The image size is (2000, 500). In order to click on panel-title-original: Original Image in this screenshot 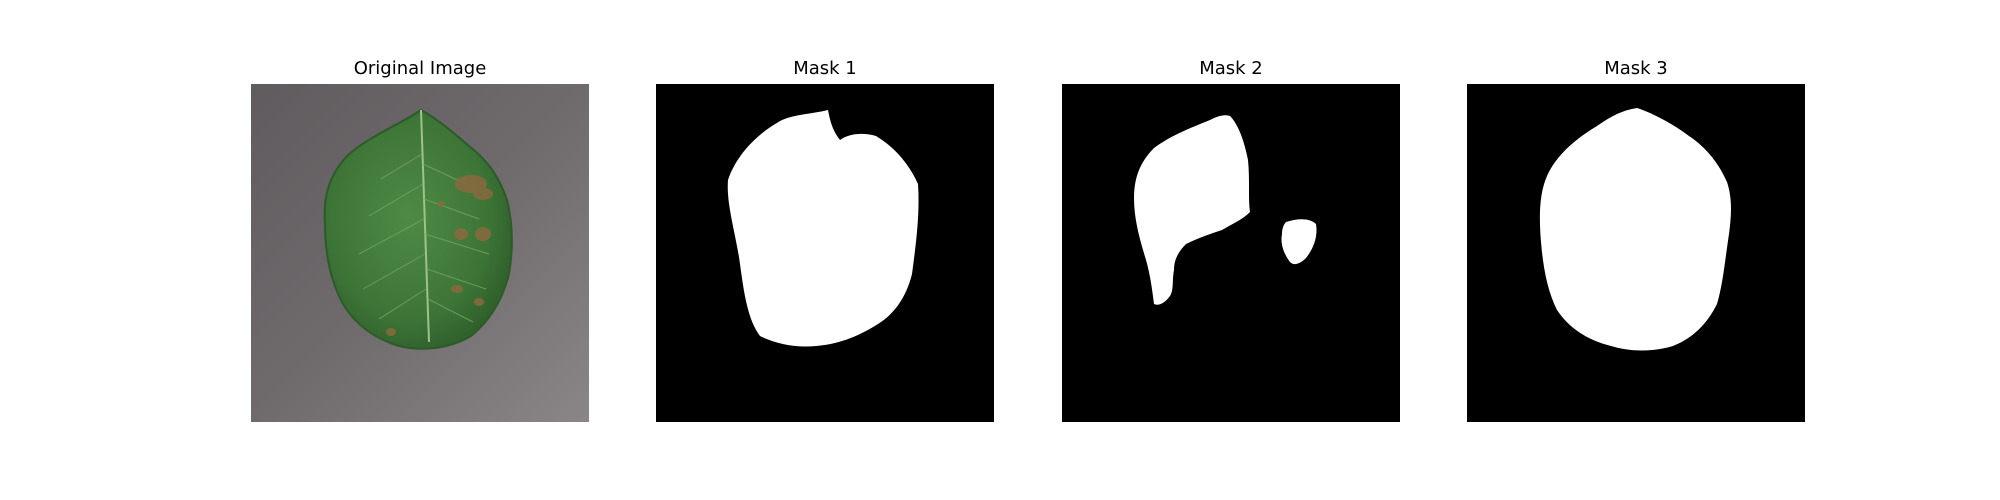, I will do `click(420, 68)`.